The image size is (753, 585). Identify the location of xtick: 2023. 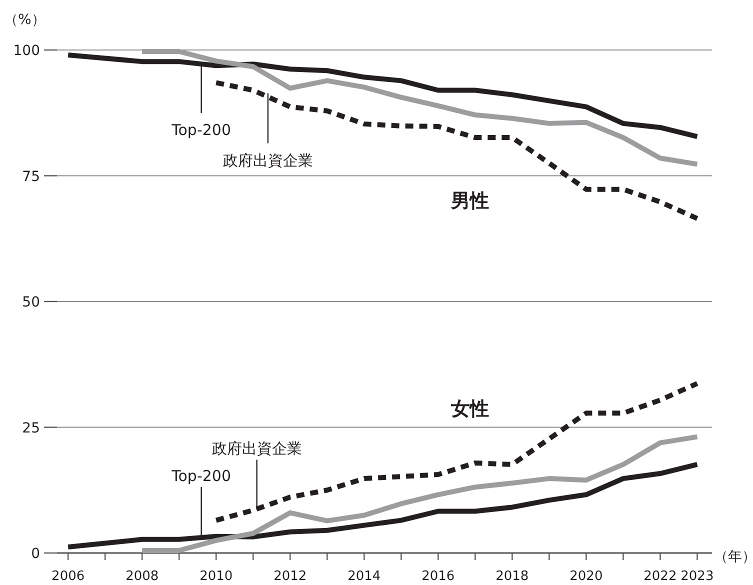
(697, 576).